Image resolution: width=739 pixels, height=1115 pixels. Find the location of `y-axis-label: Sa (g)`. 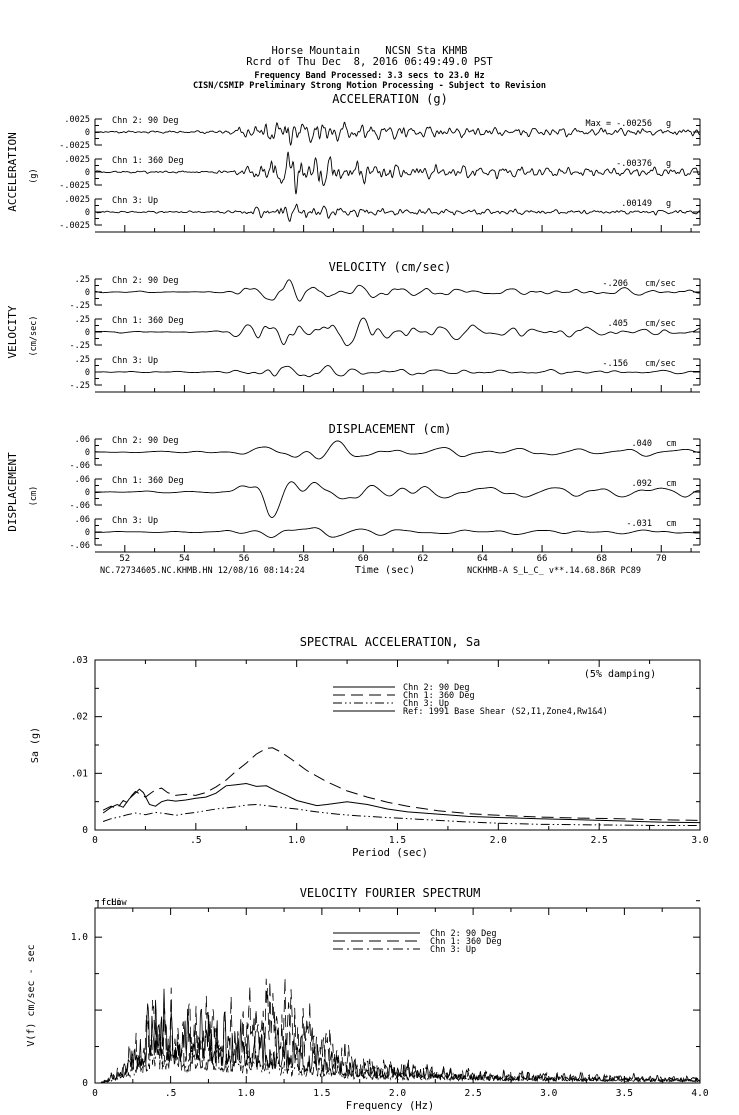

y-axis-label: Sa (g) is located at coordinates (35, 745).